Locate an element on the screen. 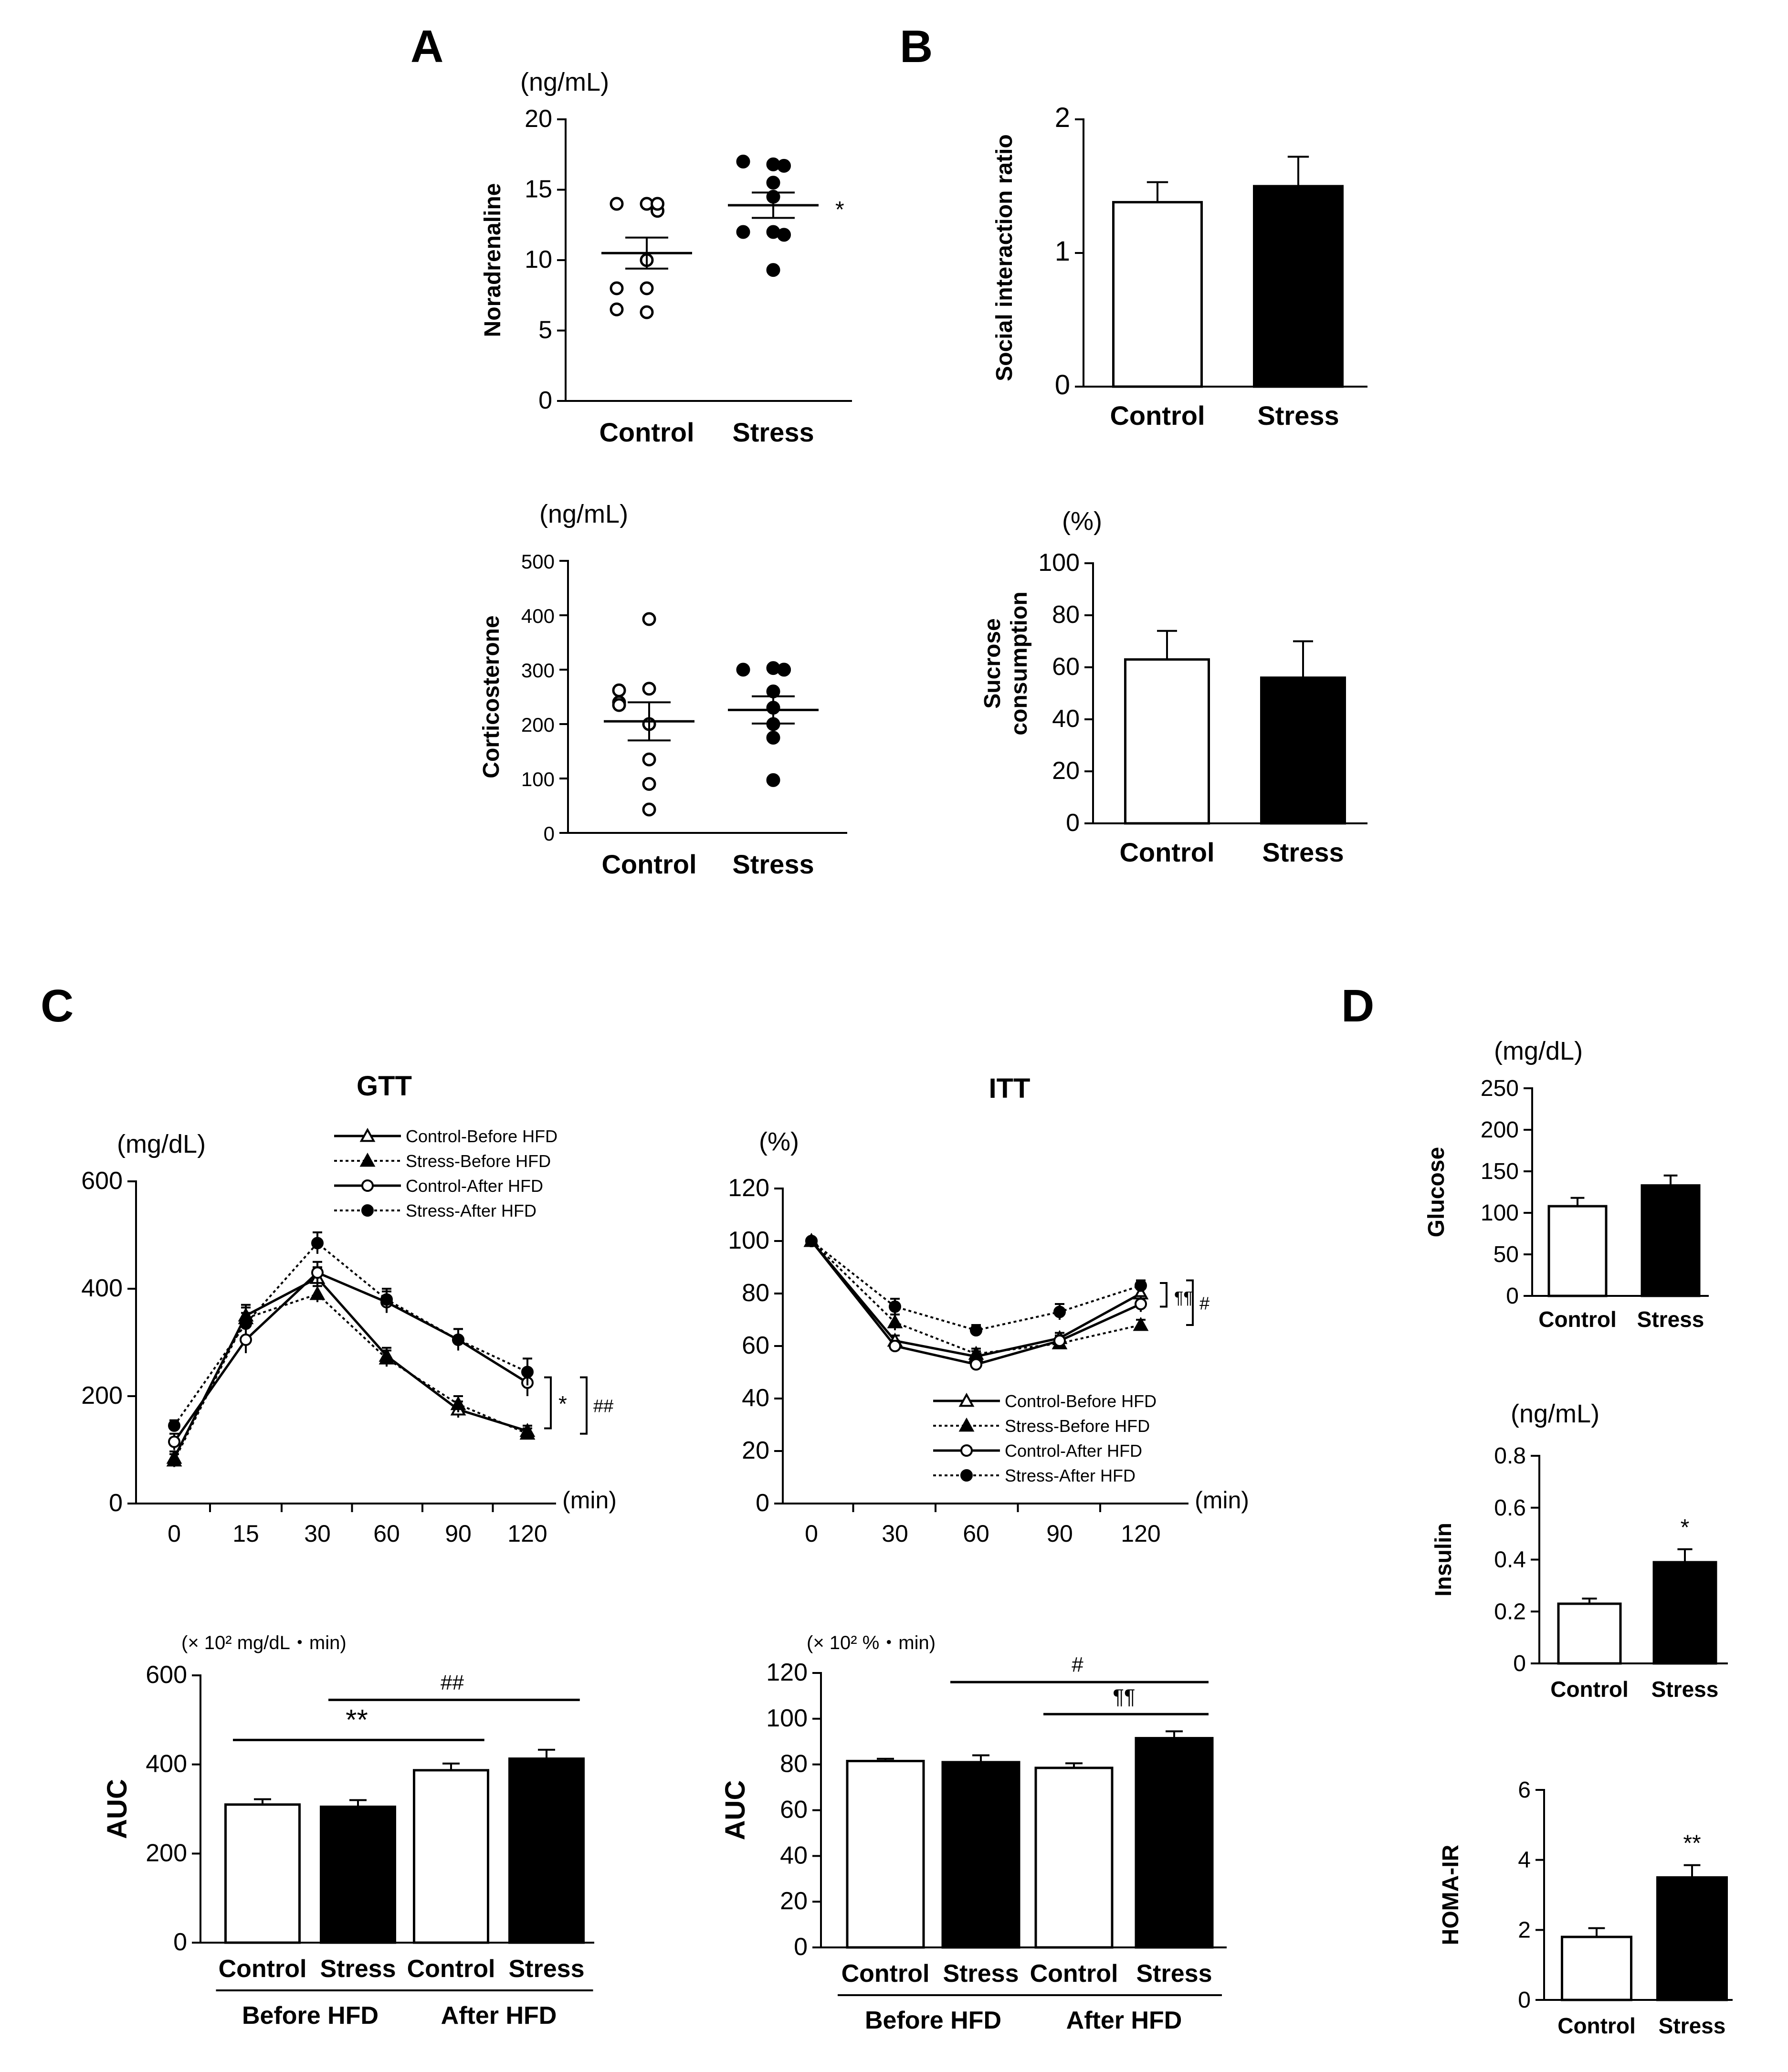  itt-series-line is located at coordinates (975, 1297).